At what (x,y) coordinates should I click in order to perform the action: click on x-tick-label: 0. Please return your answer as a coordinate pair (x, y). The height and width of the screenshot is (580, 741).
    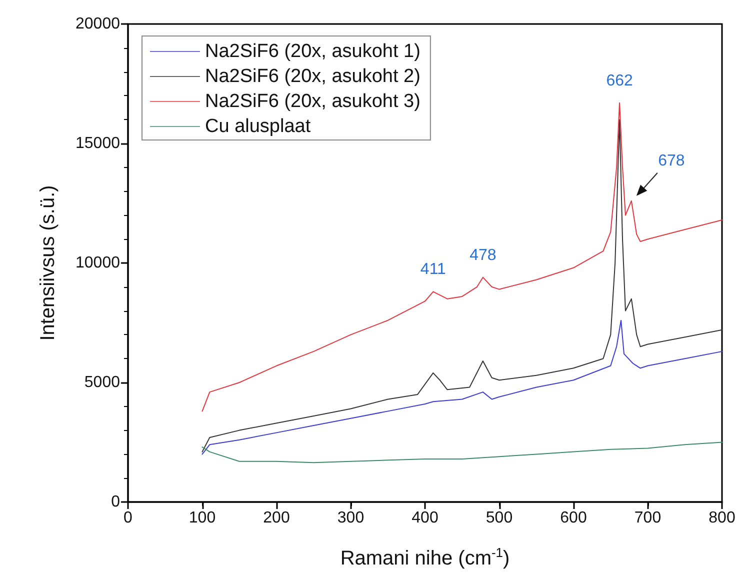
    Looking at the image, I should click on (128, 518).